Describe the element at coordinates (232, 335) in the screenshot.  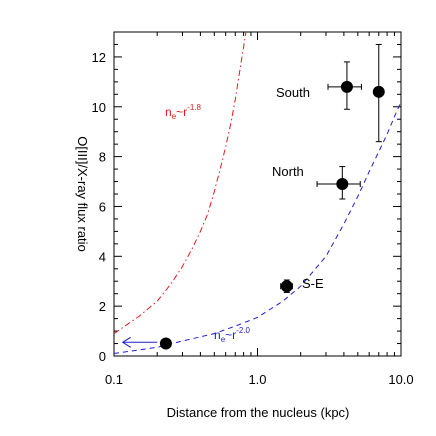
I see `blue-curve-label: ne~r-2.0` at that location.